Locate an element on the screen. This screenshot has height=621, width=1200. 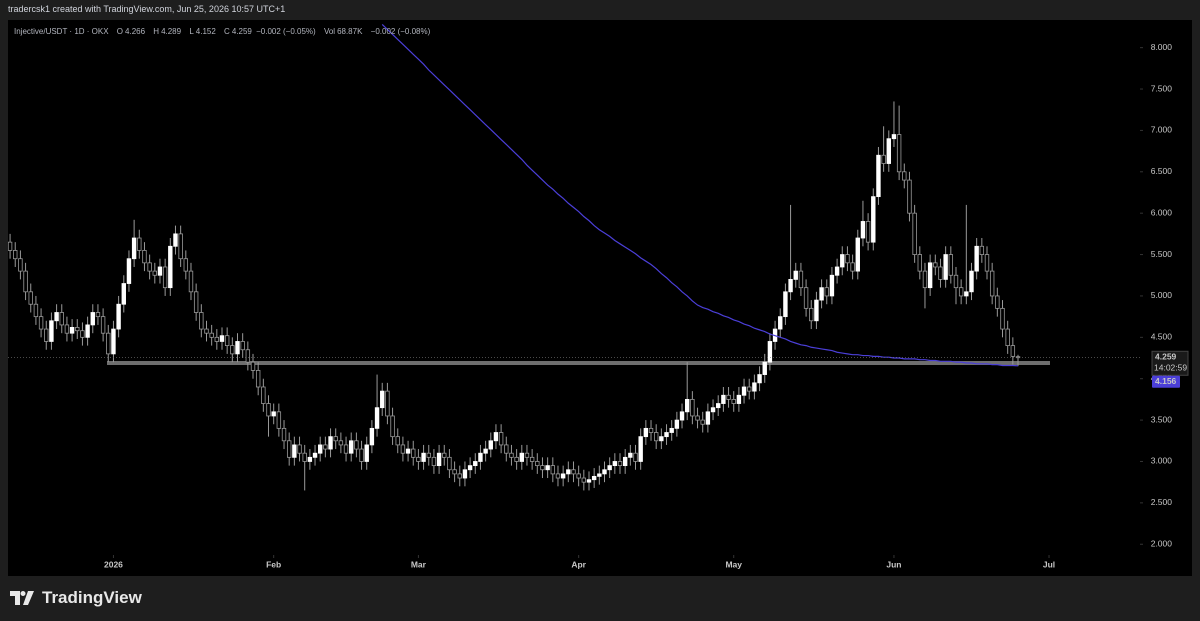
last-price-label: 4.259 is located at coordinates (1166, 357).